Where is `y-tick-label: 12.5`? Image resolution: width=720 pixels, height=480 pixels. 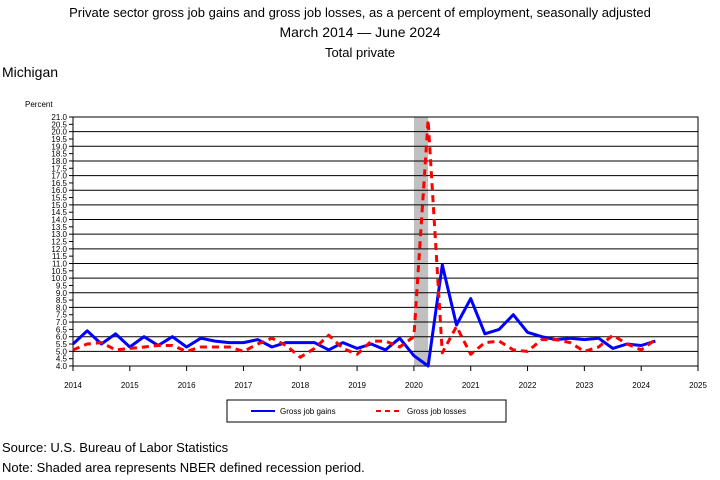 y-tick-label: 12.5 is located at coordinates (59, 242).